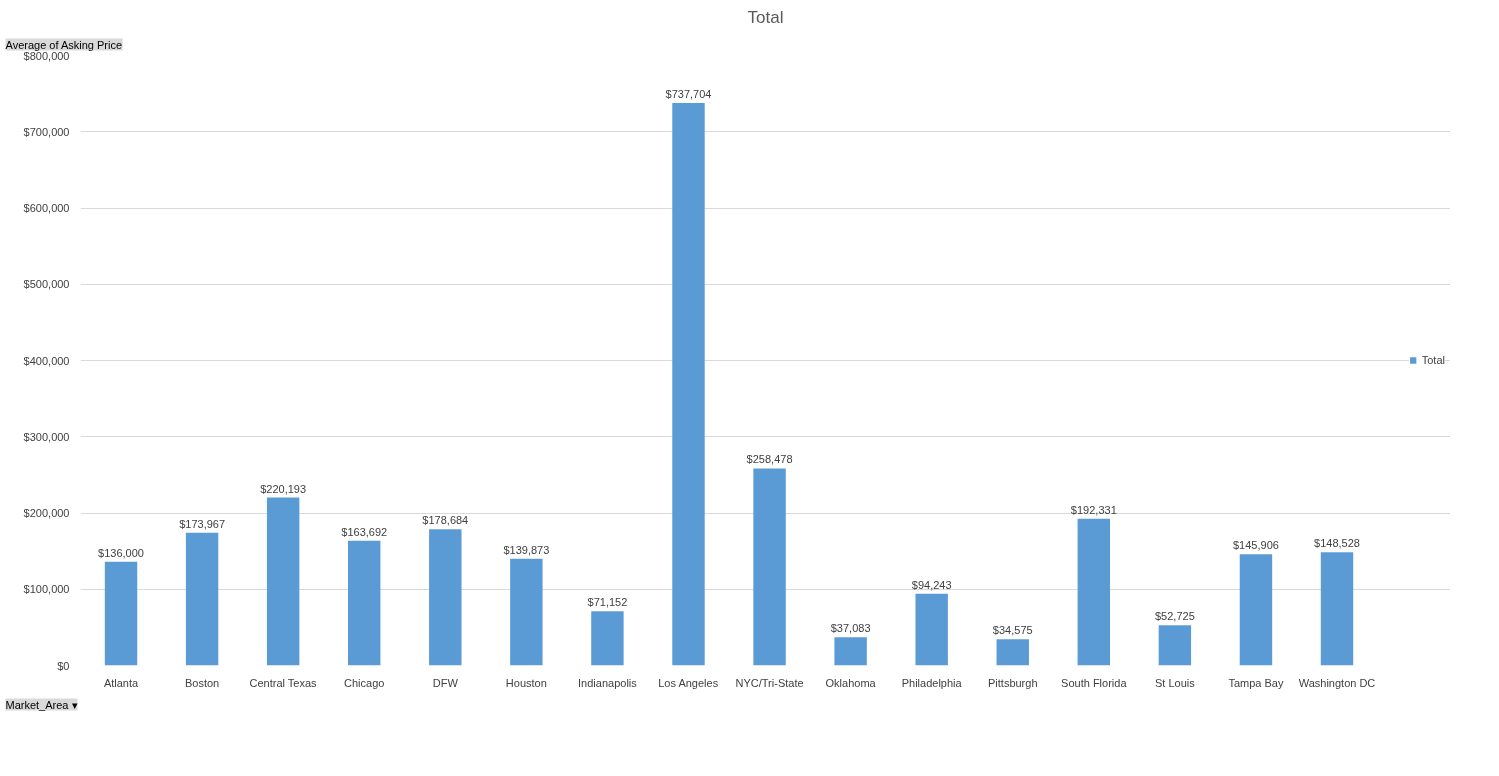 This screenshot has width=1499, height=776. I want to click on y-tick-label: $0, so click(63, 665).